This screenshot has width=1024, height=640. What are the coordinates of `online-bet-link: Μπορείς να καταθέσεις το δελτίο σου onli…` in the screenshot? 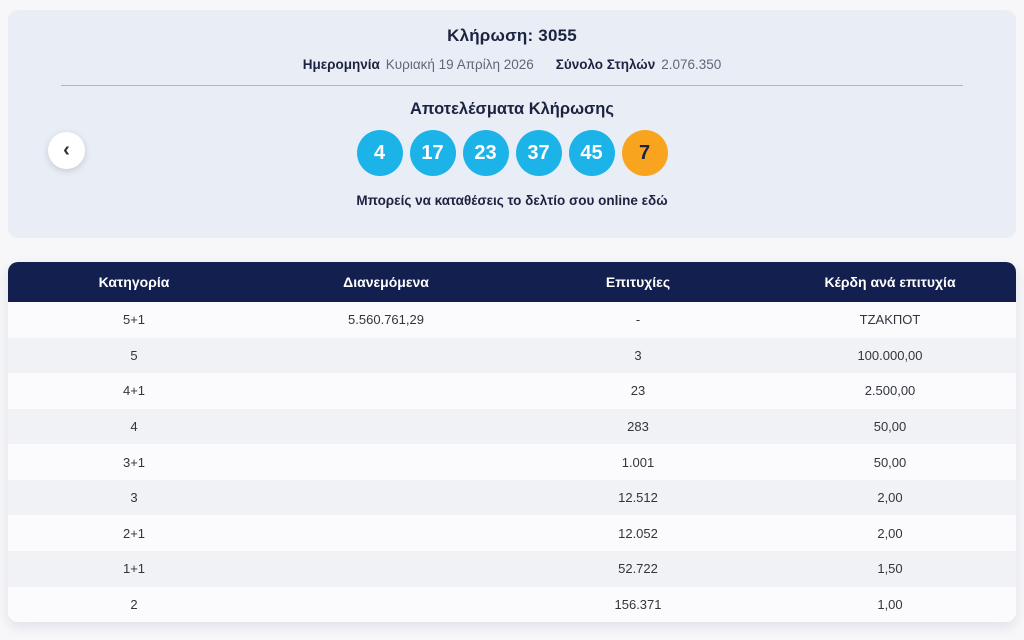 It's located at (512, 200).